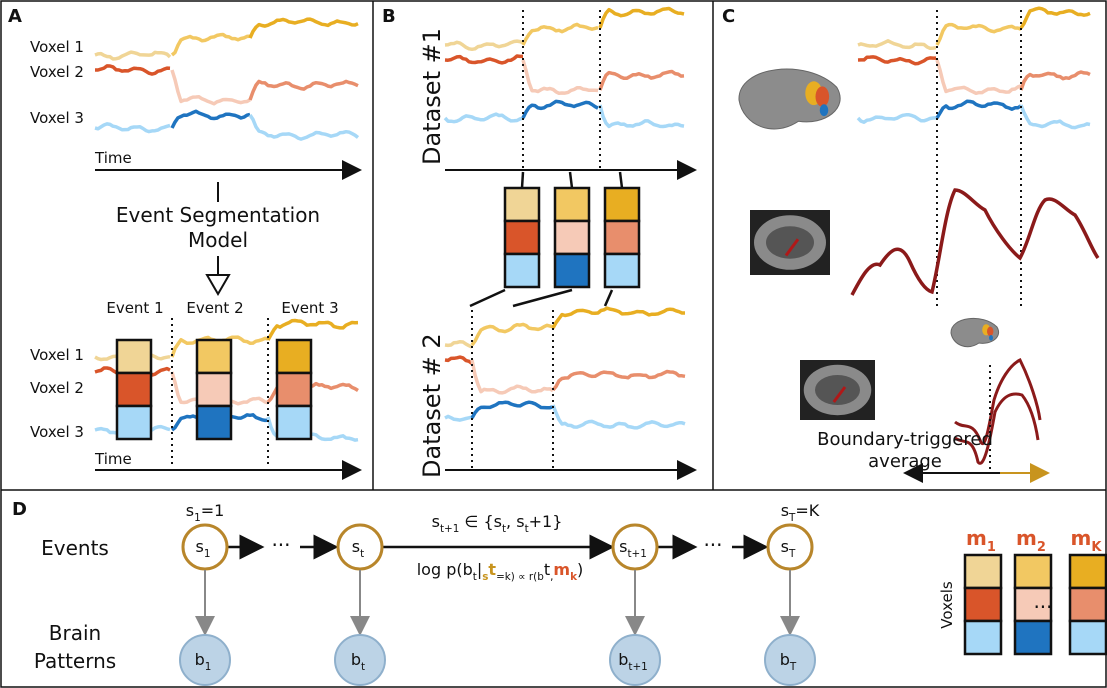 The height and width of the screenshot is (688, 1107). What do you see at coordinates (636, 554) in the screenshot?
I see `text-part: t+1` at bounding box center [636, 554].